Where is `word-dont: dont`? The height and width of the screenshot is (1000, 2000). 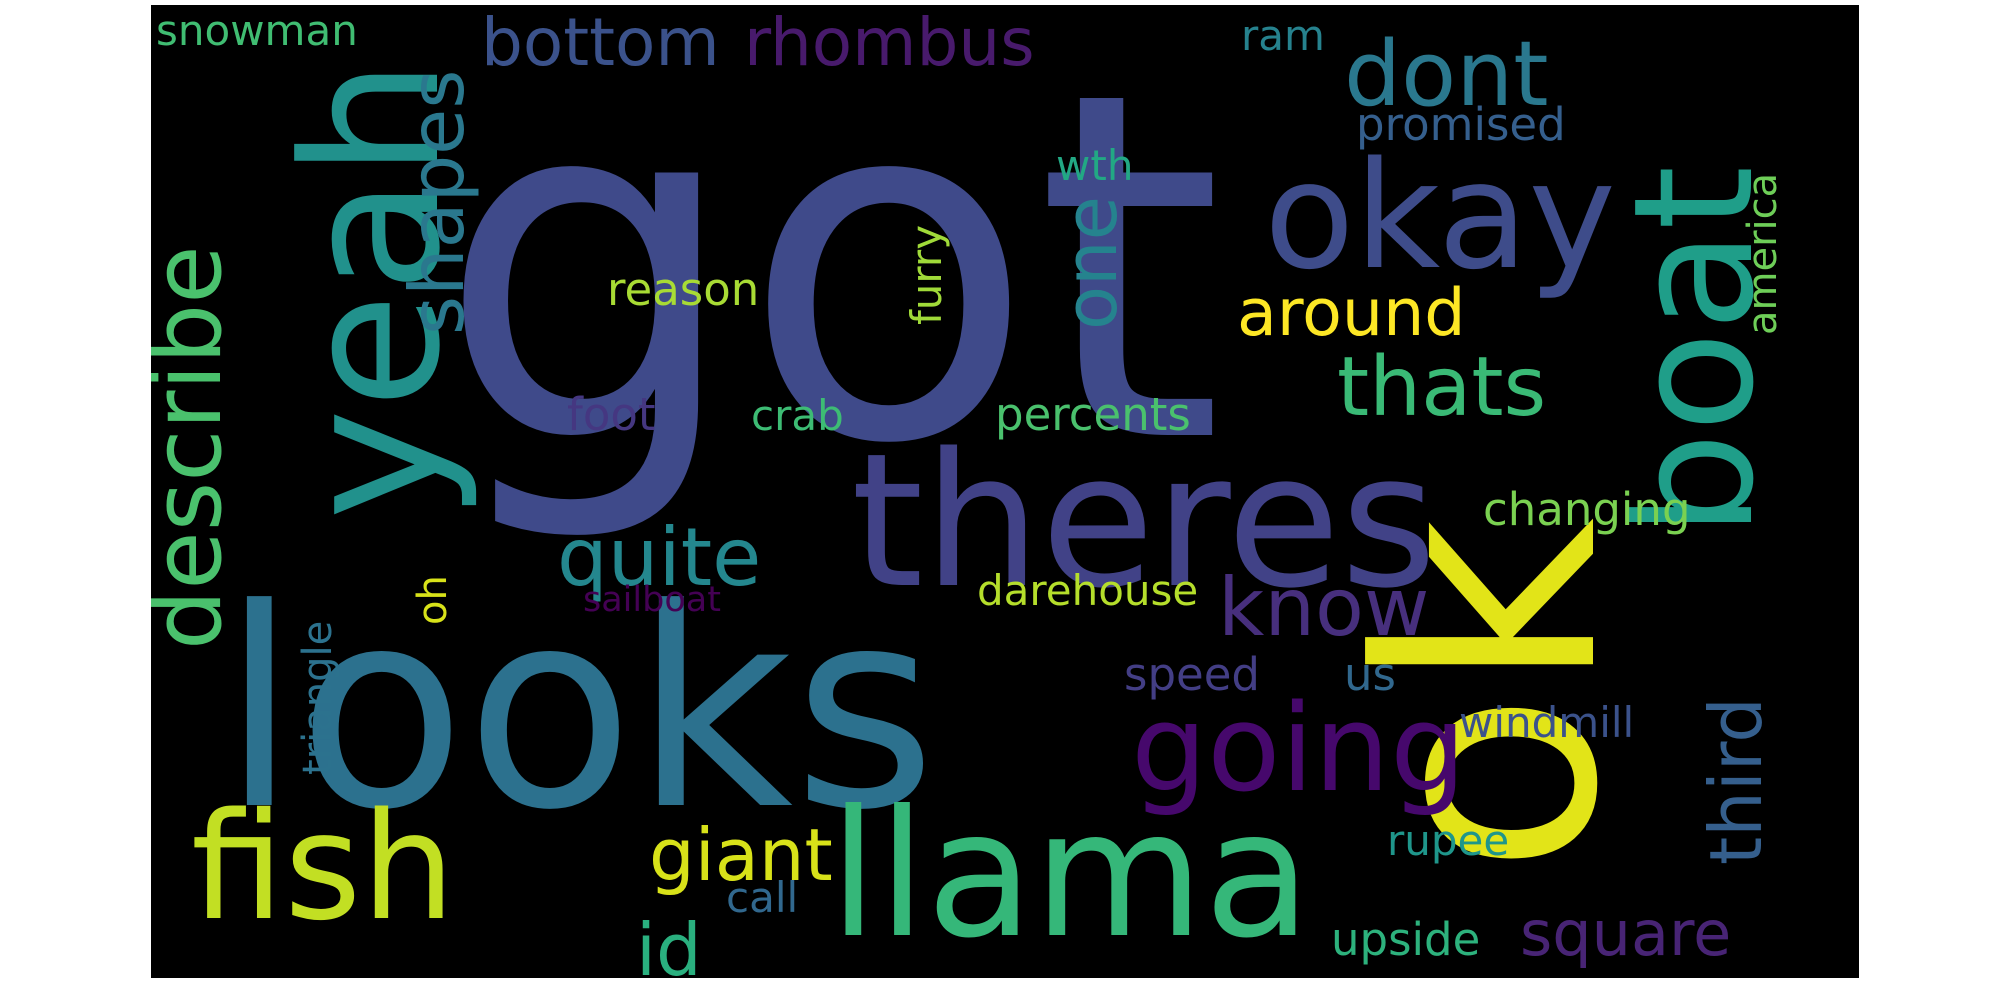
word-dont: dont is located at coordinates (1446, 74).